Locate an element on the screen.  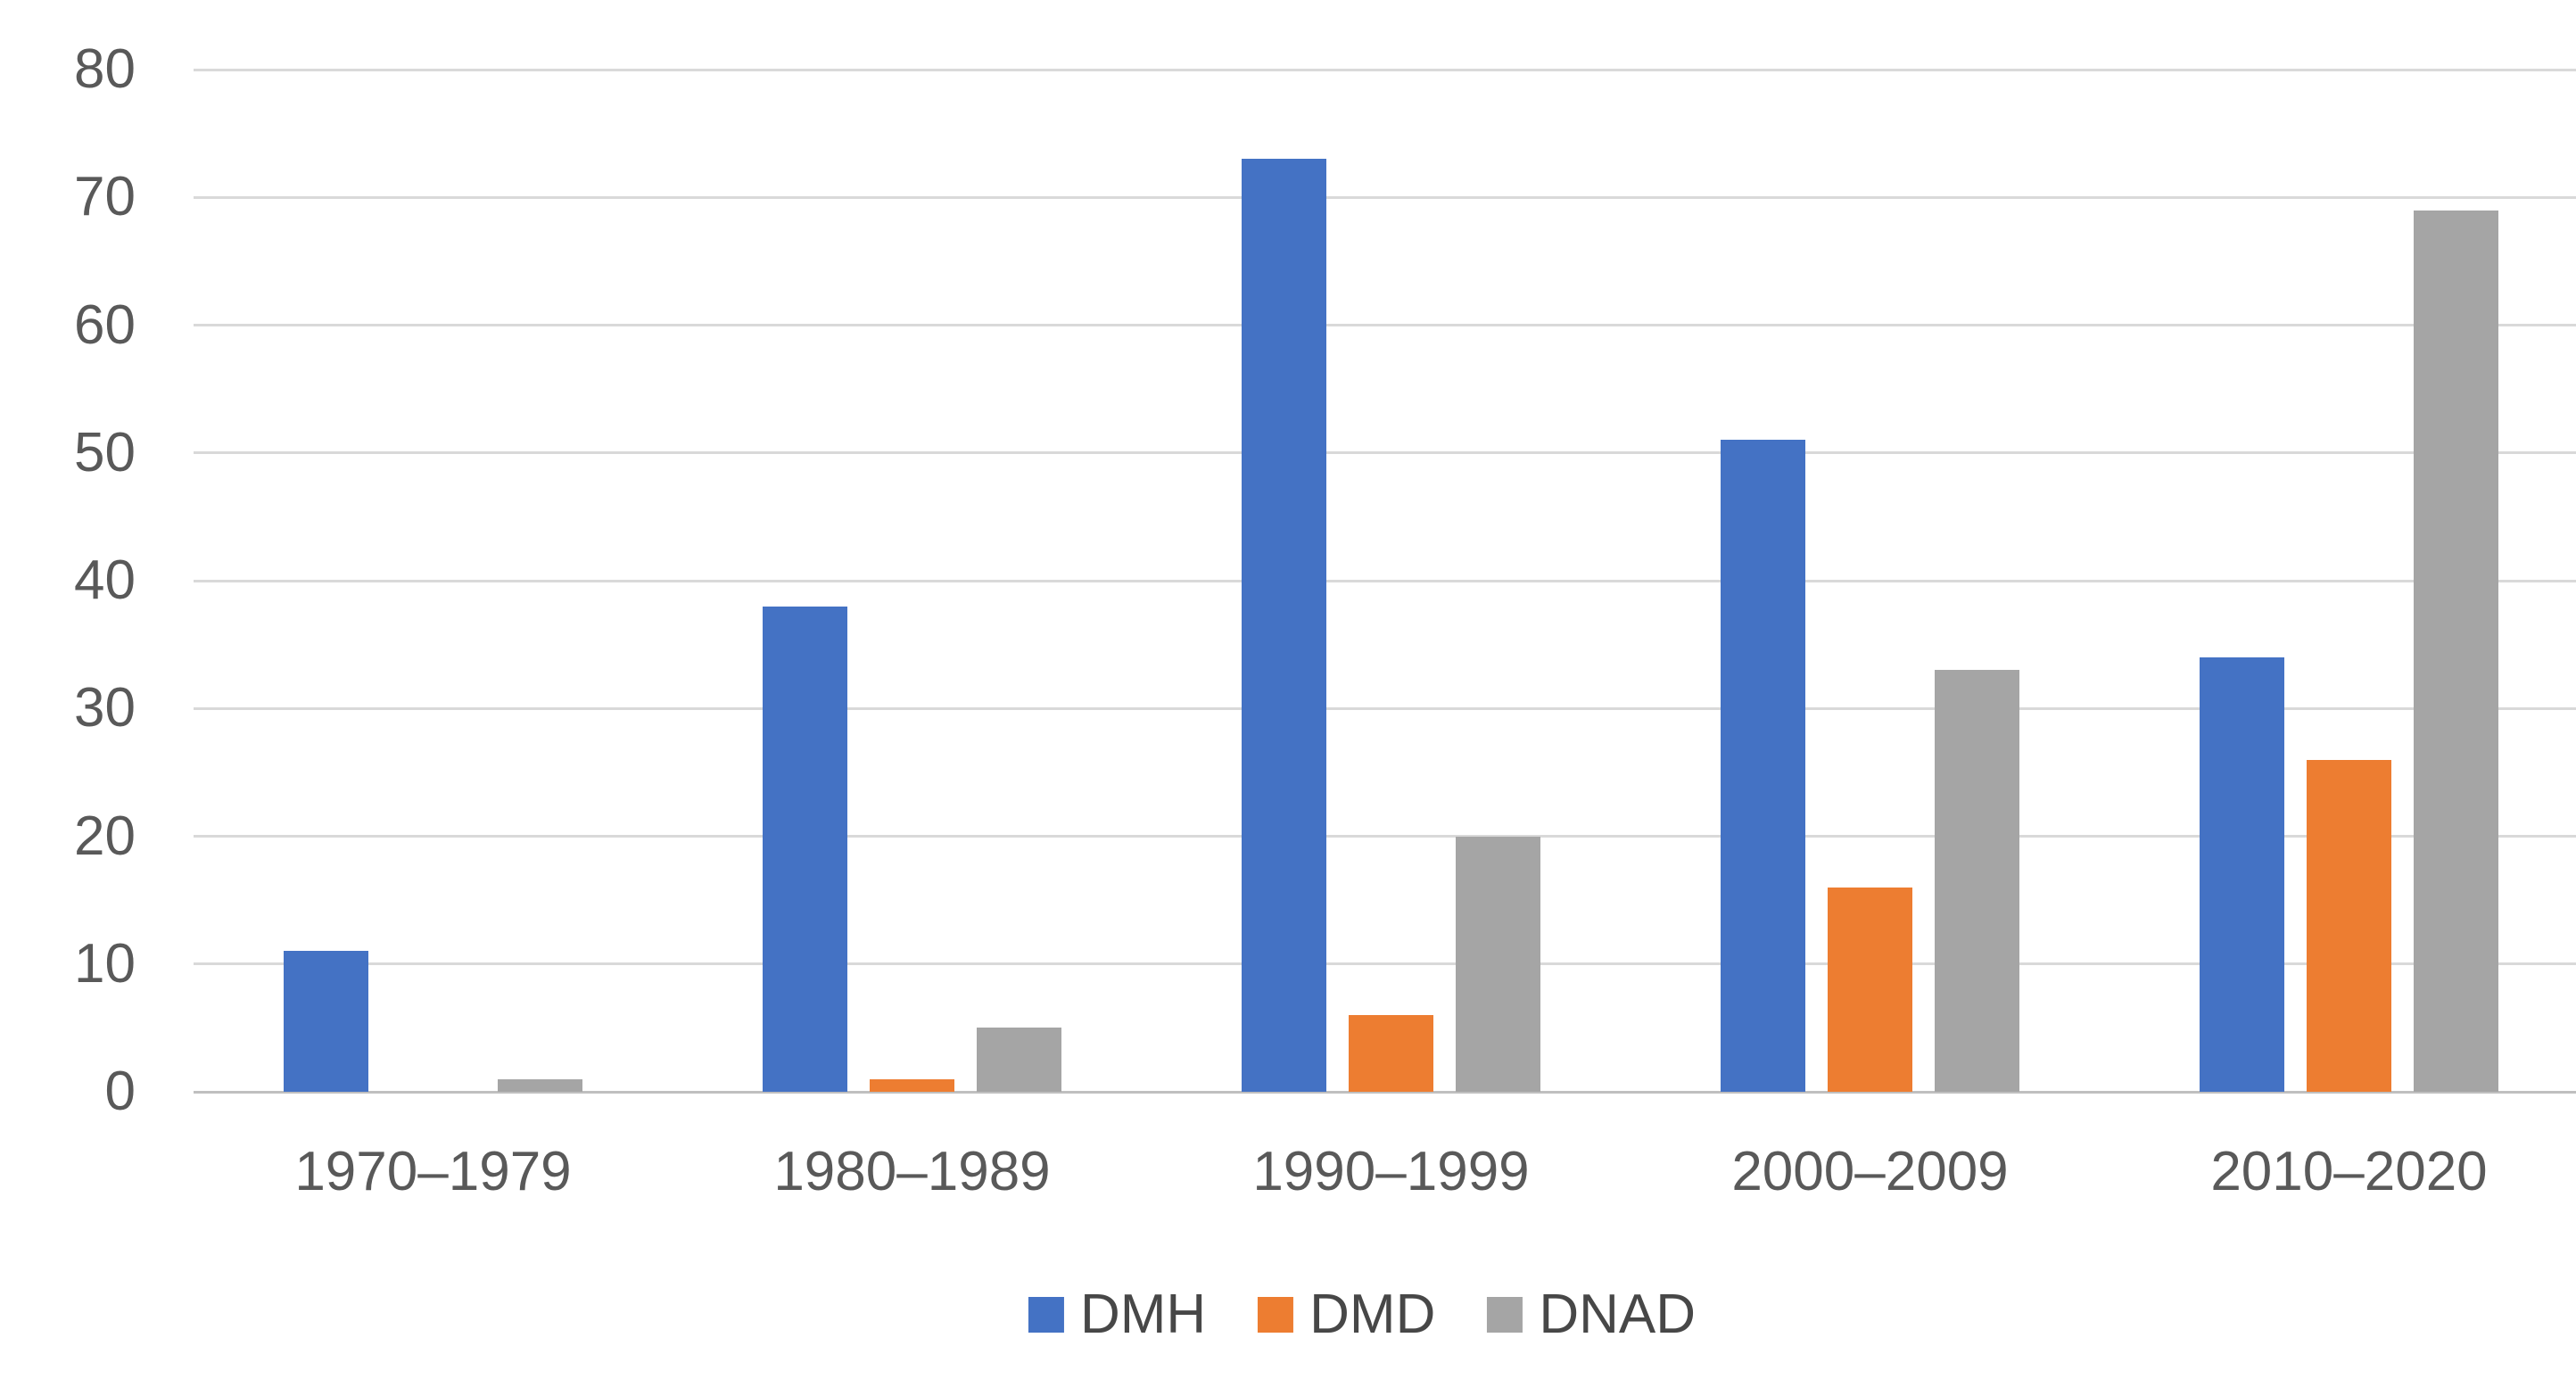
bar-dnad-2000–2009 is located at coordinates (1977, 881).